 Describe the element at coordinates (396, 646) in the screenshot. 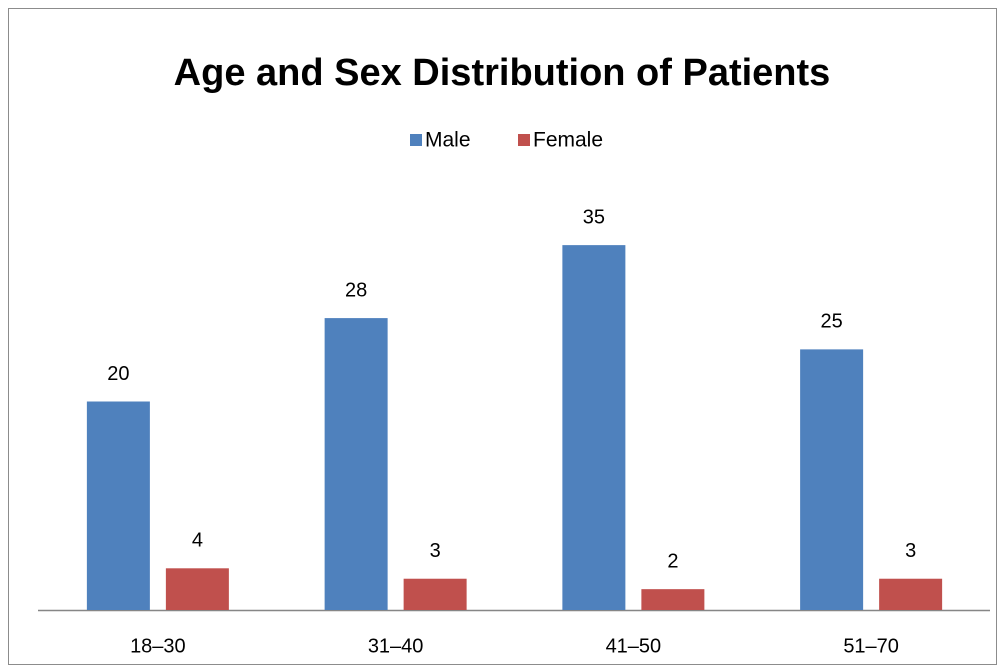

I see `x-tick-label: 31–40` at that location.